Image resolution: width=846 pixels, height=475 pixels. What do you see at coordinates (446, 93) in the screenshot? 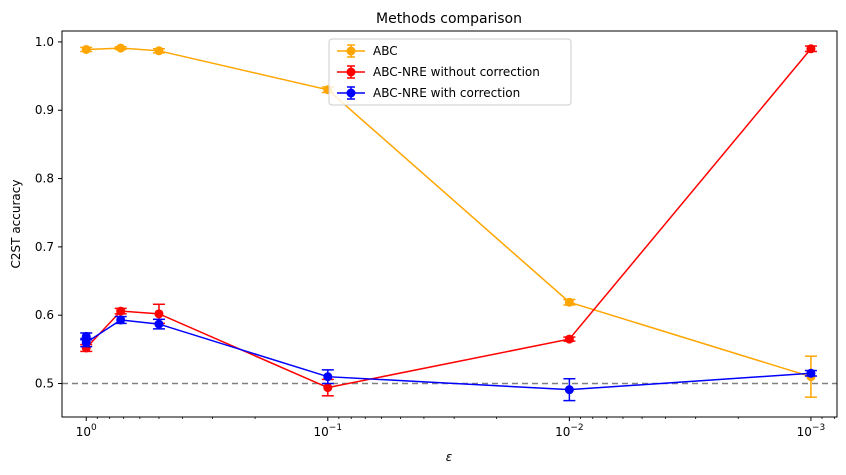
I see `legend-label: ABC-NRE with correction` at bounding box center [446, 93].